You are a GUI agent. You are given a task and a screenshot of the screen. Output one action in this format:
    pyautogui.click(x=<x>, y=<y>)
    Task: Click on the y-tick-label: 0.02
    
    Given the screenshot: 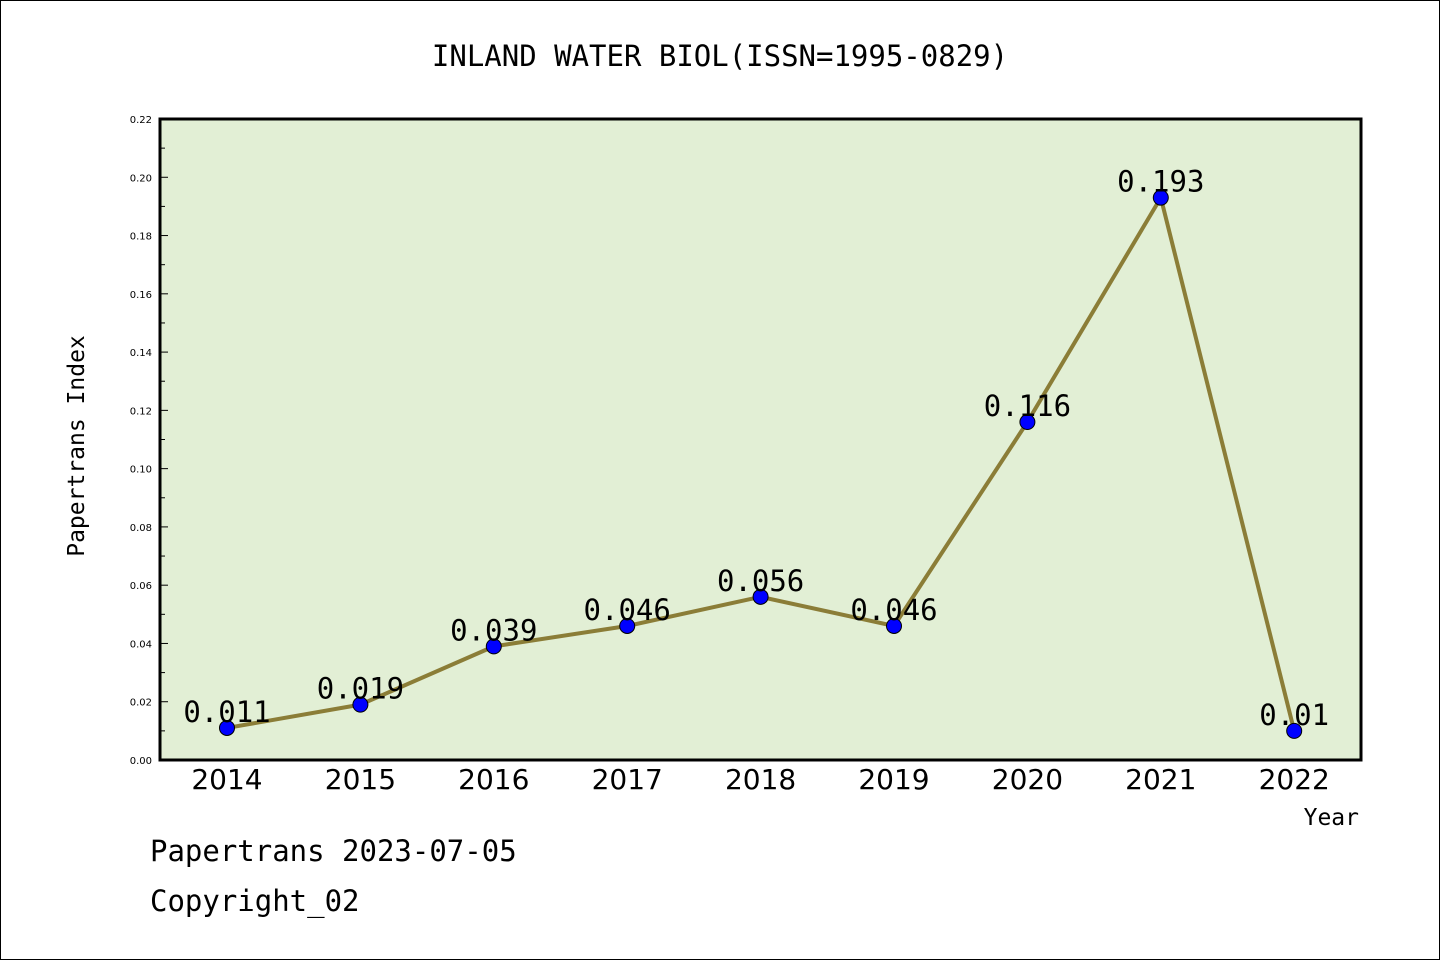 What is the action you would take?
    pyautogui.click(x=141, y=703)
    